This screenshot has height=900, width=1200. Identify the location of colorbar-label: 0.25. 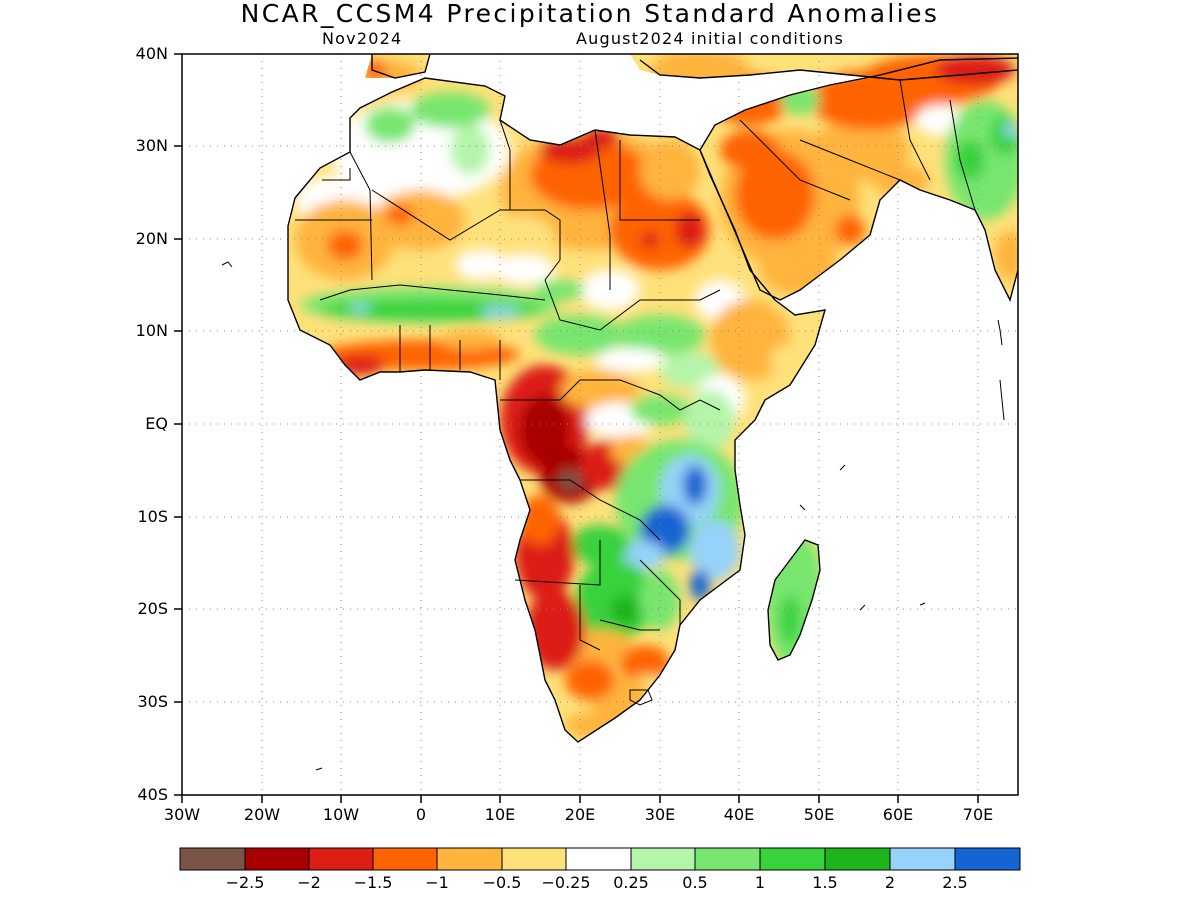
(631, 882).